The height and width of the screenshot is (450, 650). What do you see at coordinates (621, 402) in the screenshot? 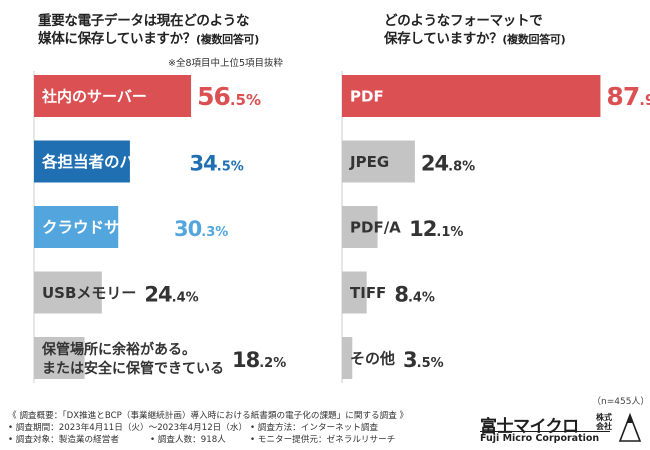
I see `sample-size: （n=455人）` at bounding box center [621, 402].